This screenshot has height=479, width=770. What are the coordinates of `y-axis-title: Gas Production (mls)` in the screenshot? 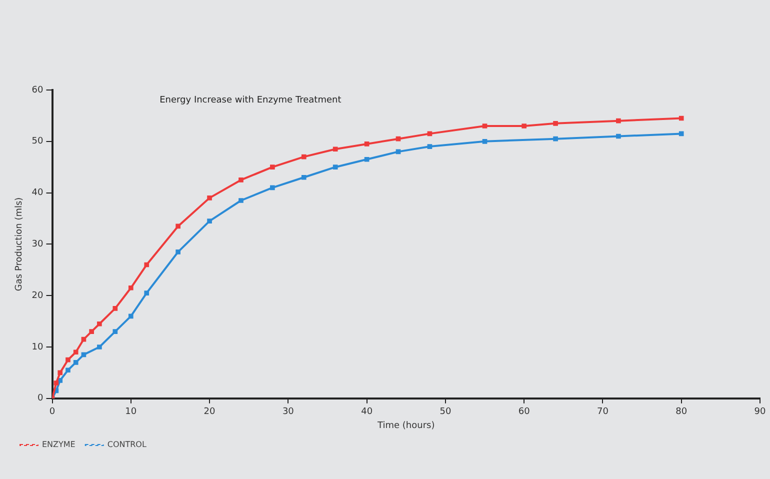 It's located at (19, 244).